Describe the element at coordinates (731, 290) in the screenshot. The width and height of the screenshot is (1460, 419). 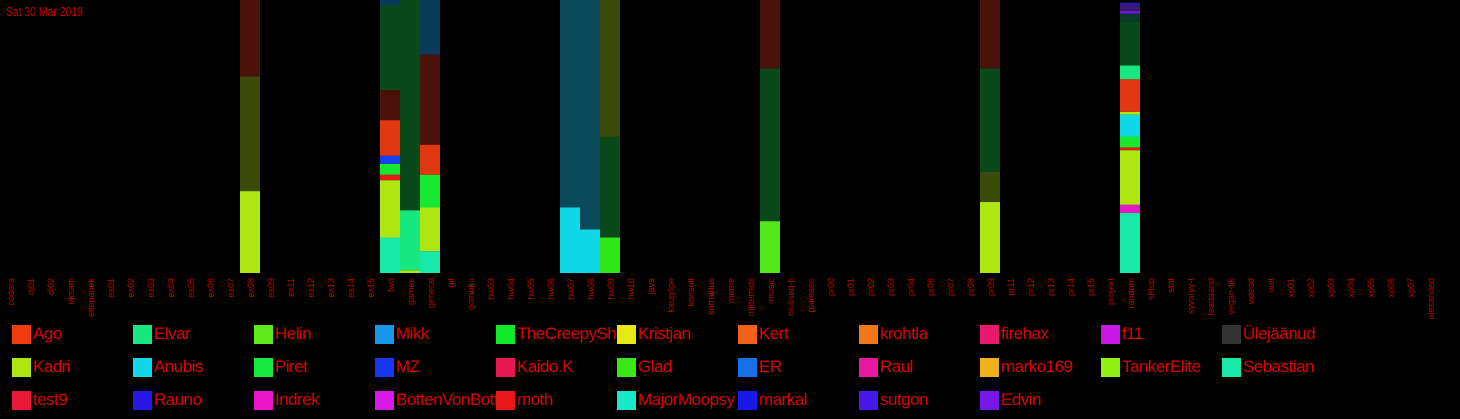
I see `x-tick-label-meme: meme` at that location.